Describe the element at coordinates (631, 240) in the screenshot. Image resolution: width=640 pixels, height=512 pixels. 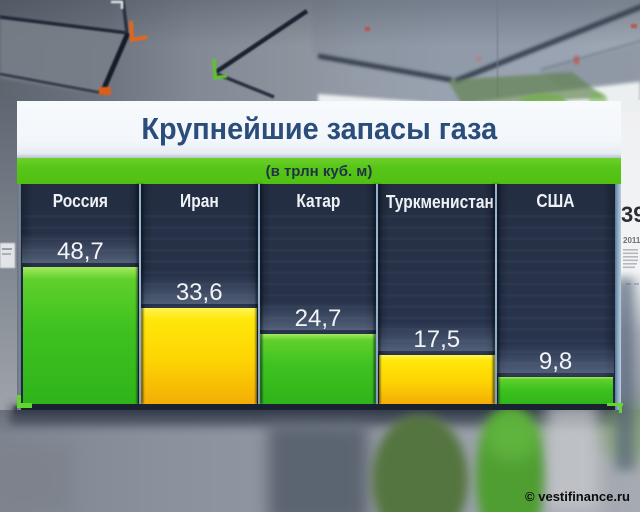
I see `svg-text: 2011` at that location.